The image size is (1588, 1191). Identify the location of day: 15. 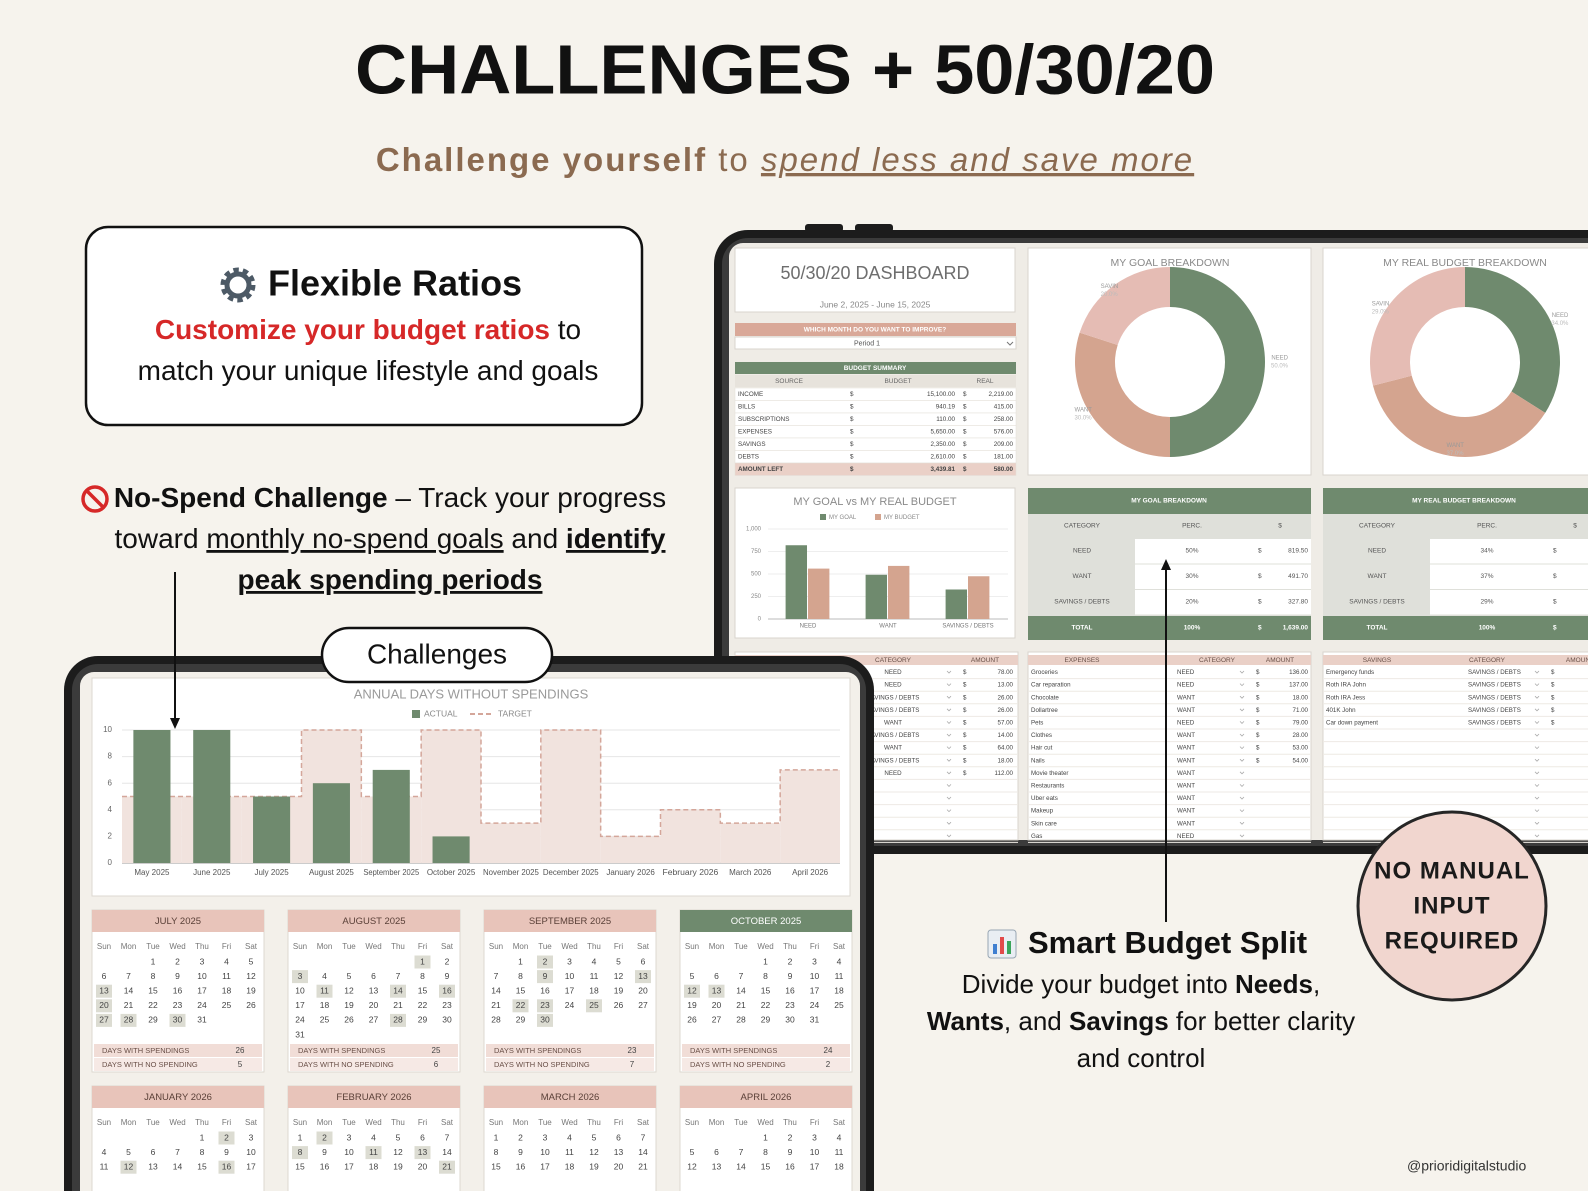
(202, 1166).